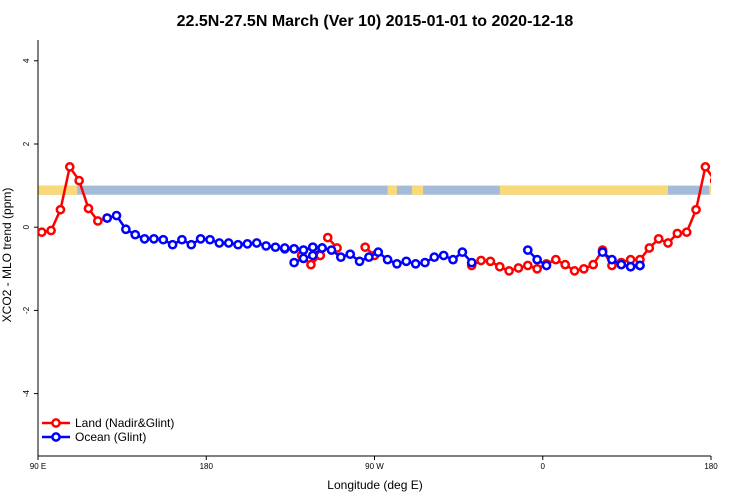 This screenshot has width=750, height=500. Describe the element at coordinates (374, 485) in the screenshot. I see `x-axis-label: Longitude (deg E)` at that location.